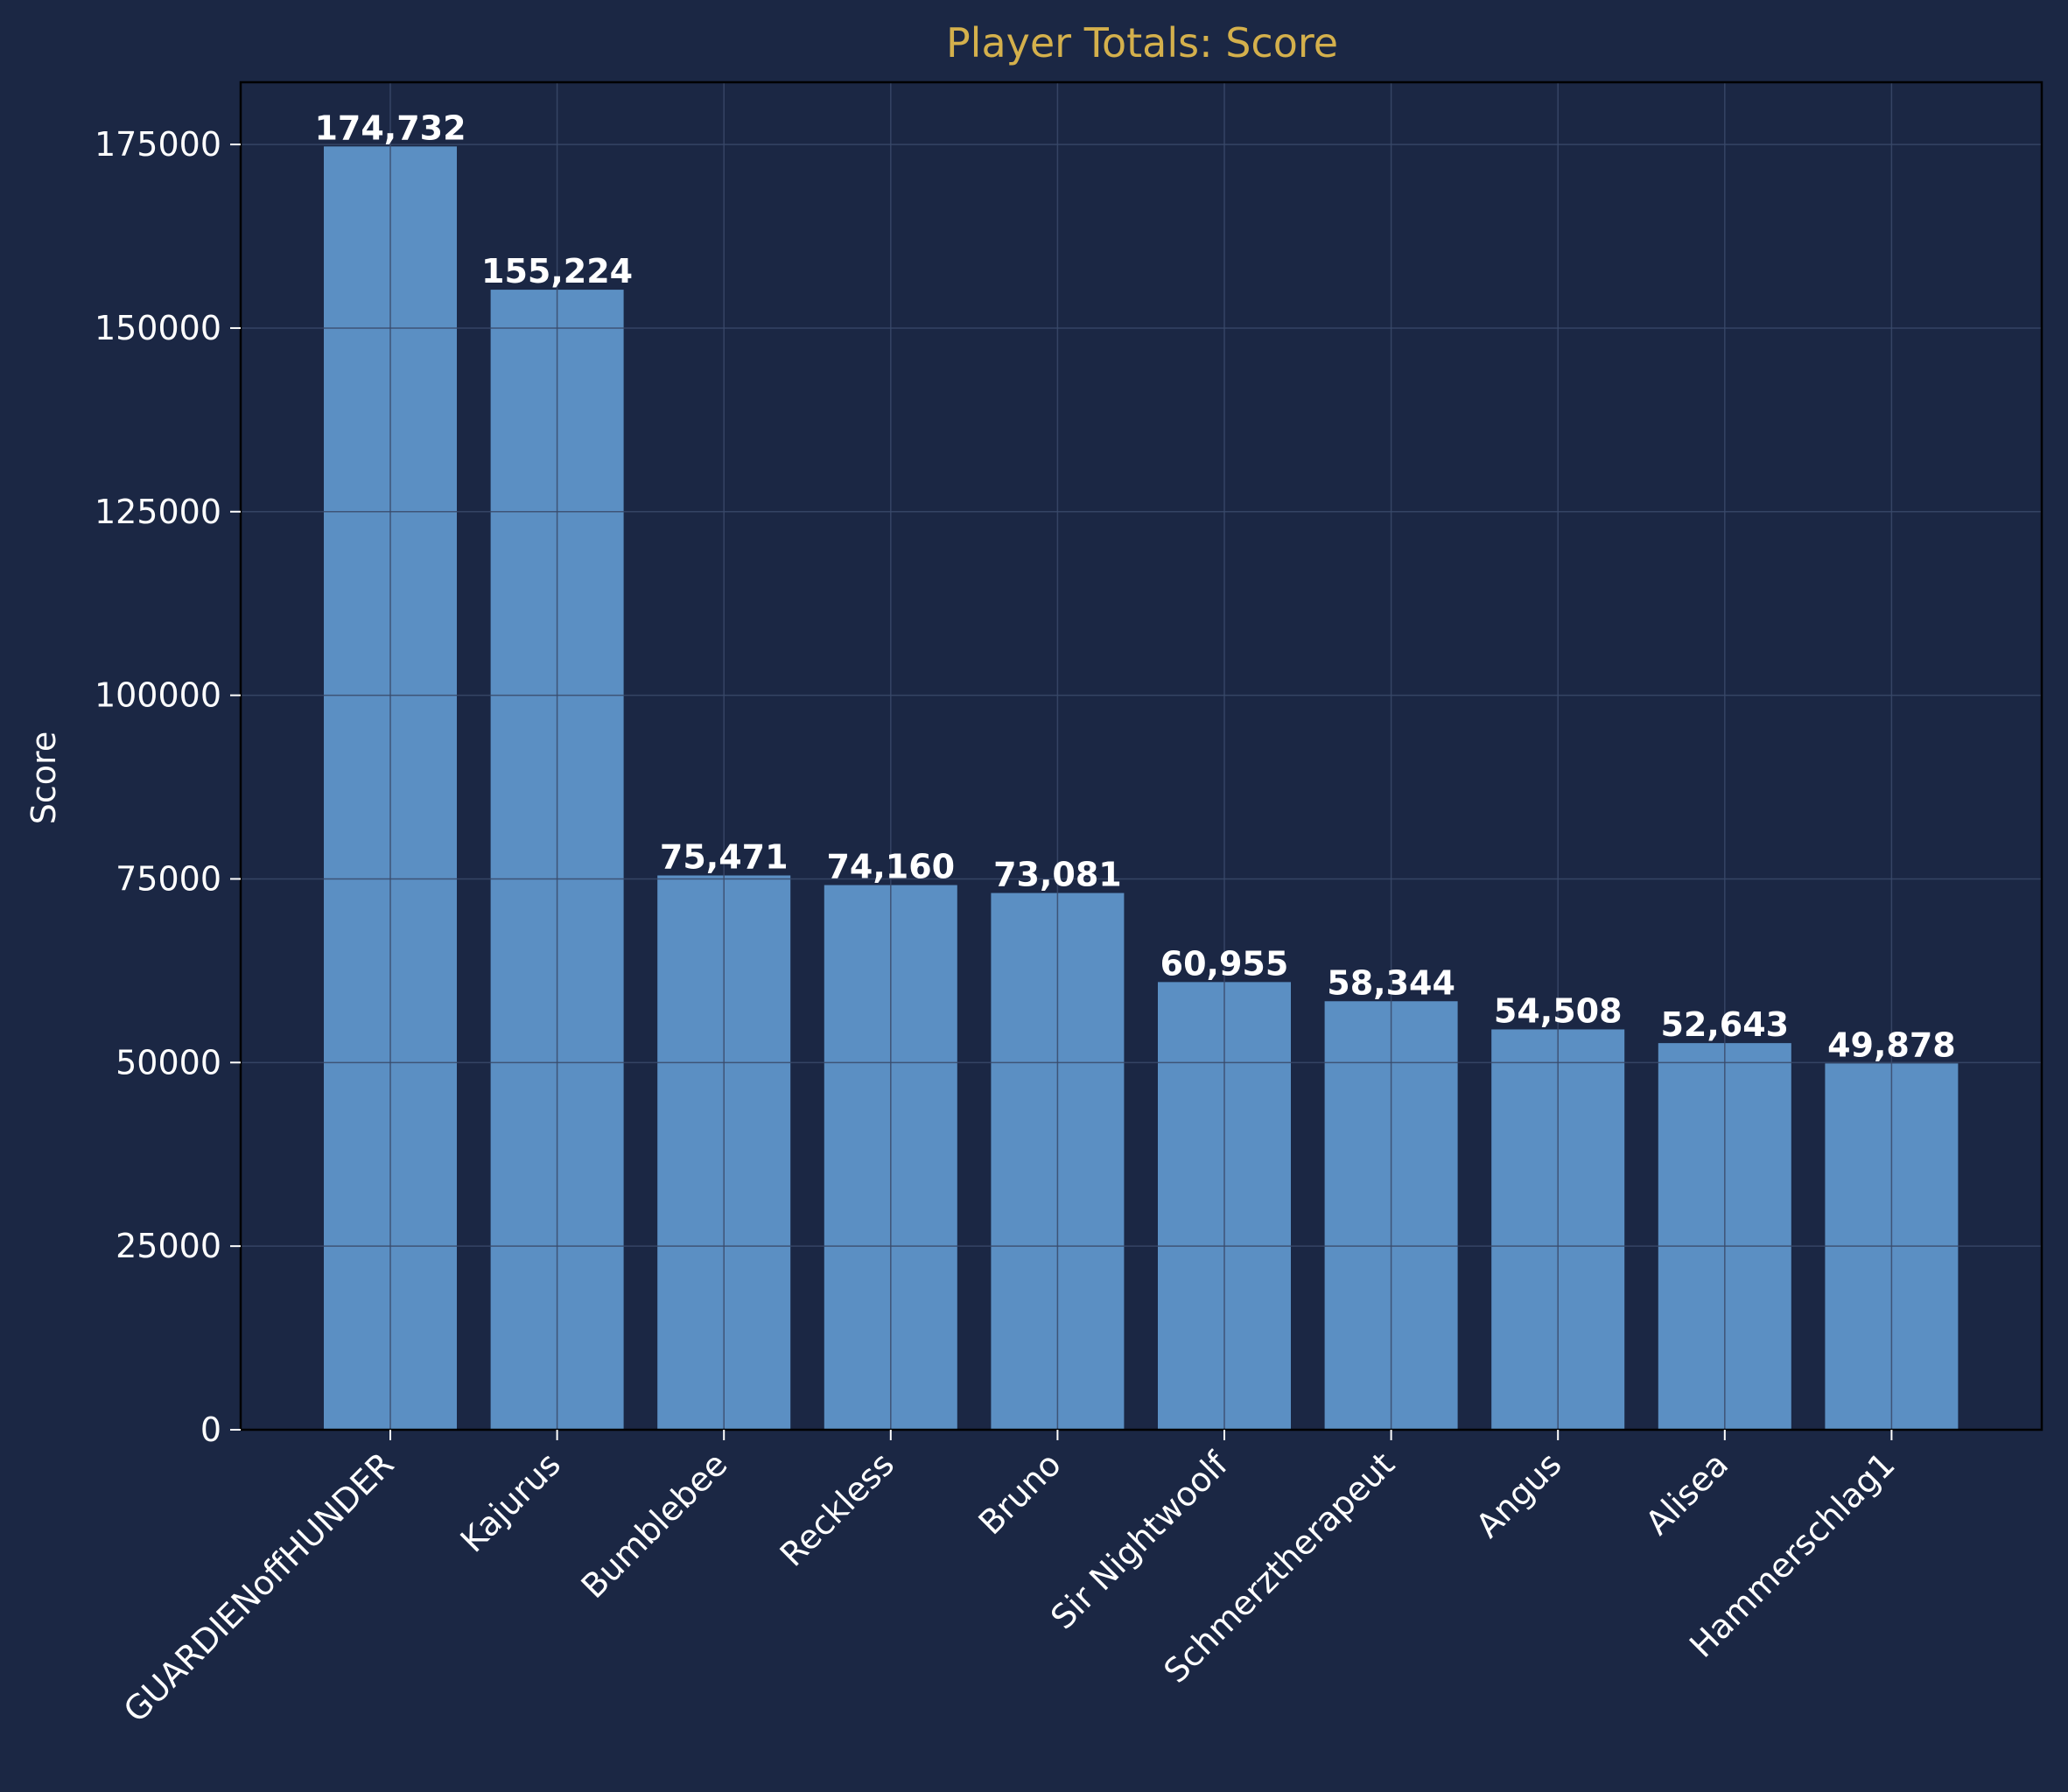 This screenshot has width=2068, height=1792. I want to click on bar-value-label: 73,081, so click(1057, 875).